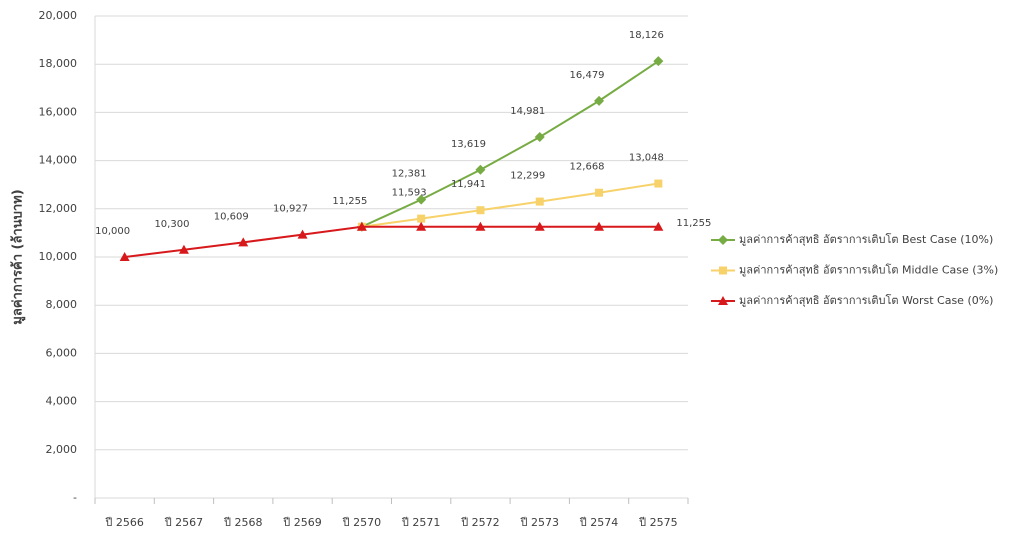 The height and width of the screenshot is (533, 1025). I want to click on data-label: 12,668, so click(587, 167).